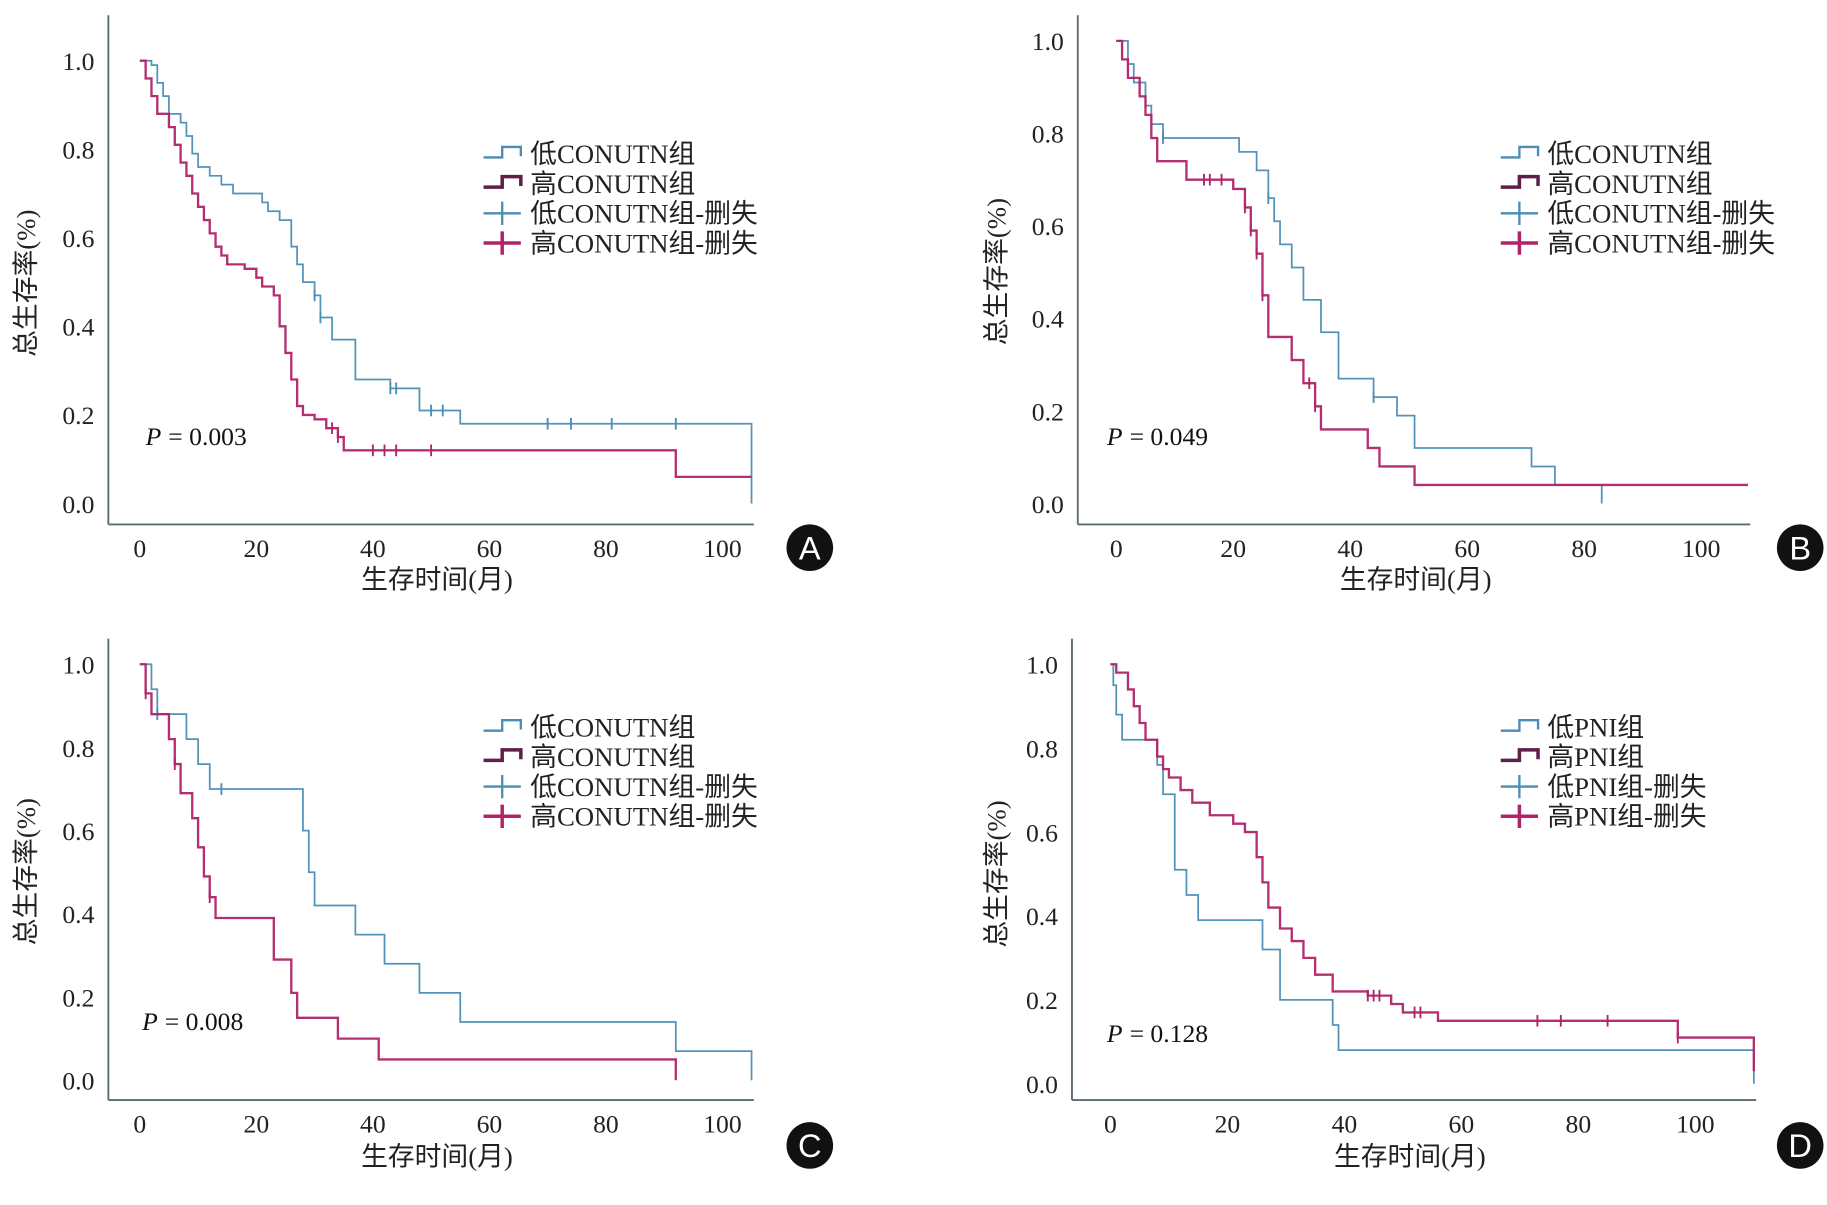  I want to click on p-value-text: = 0.003, so click(207, 436).